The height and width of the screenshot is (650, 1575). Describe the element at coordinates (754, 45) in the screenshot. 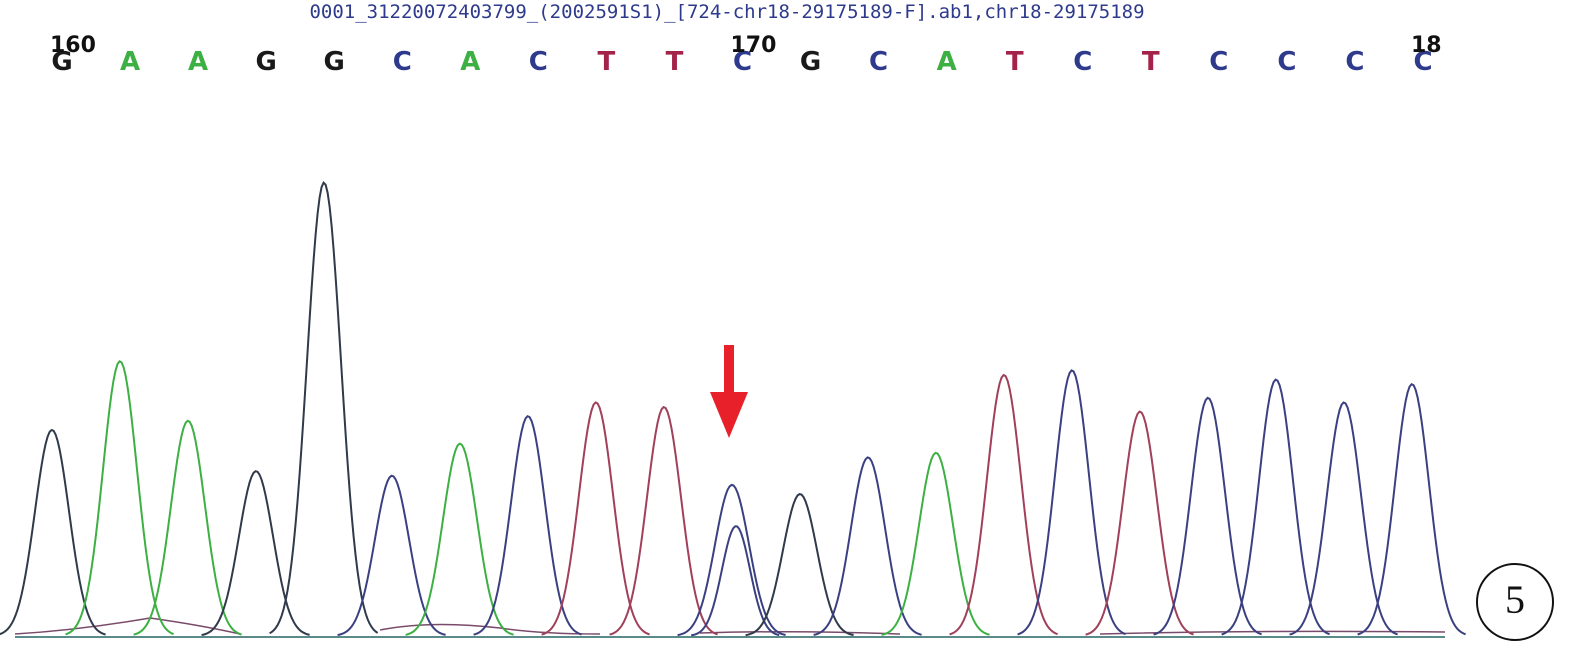

I see `position-label: 170` at that location.